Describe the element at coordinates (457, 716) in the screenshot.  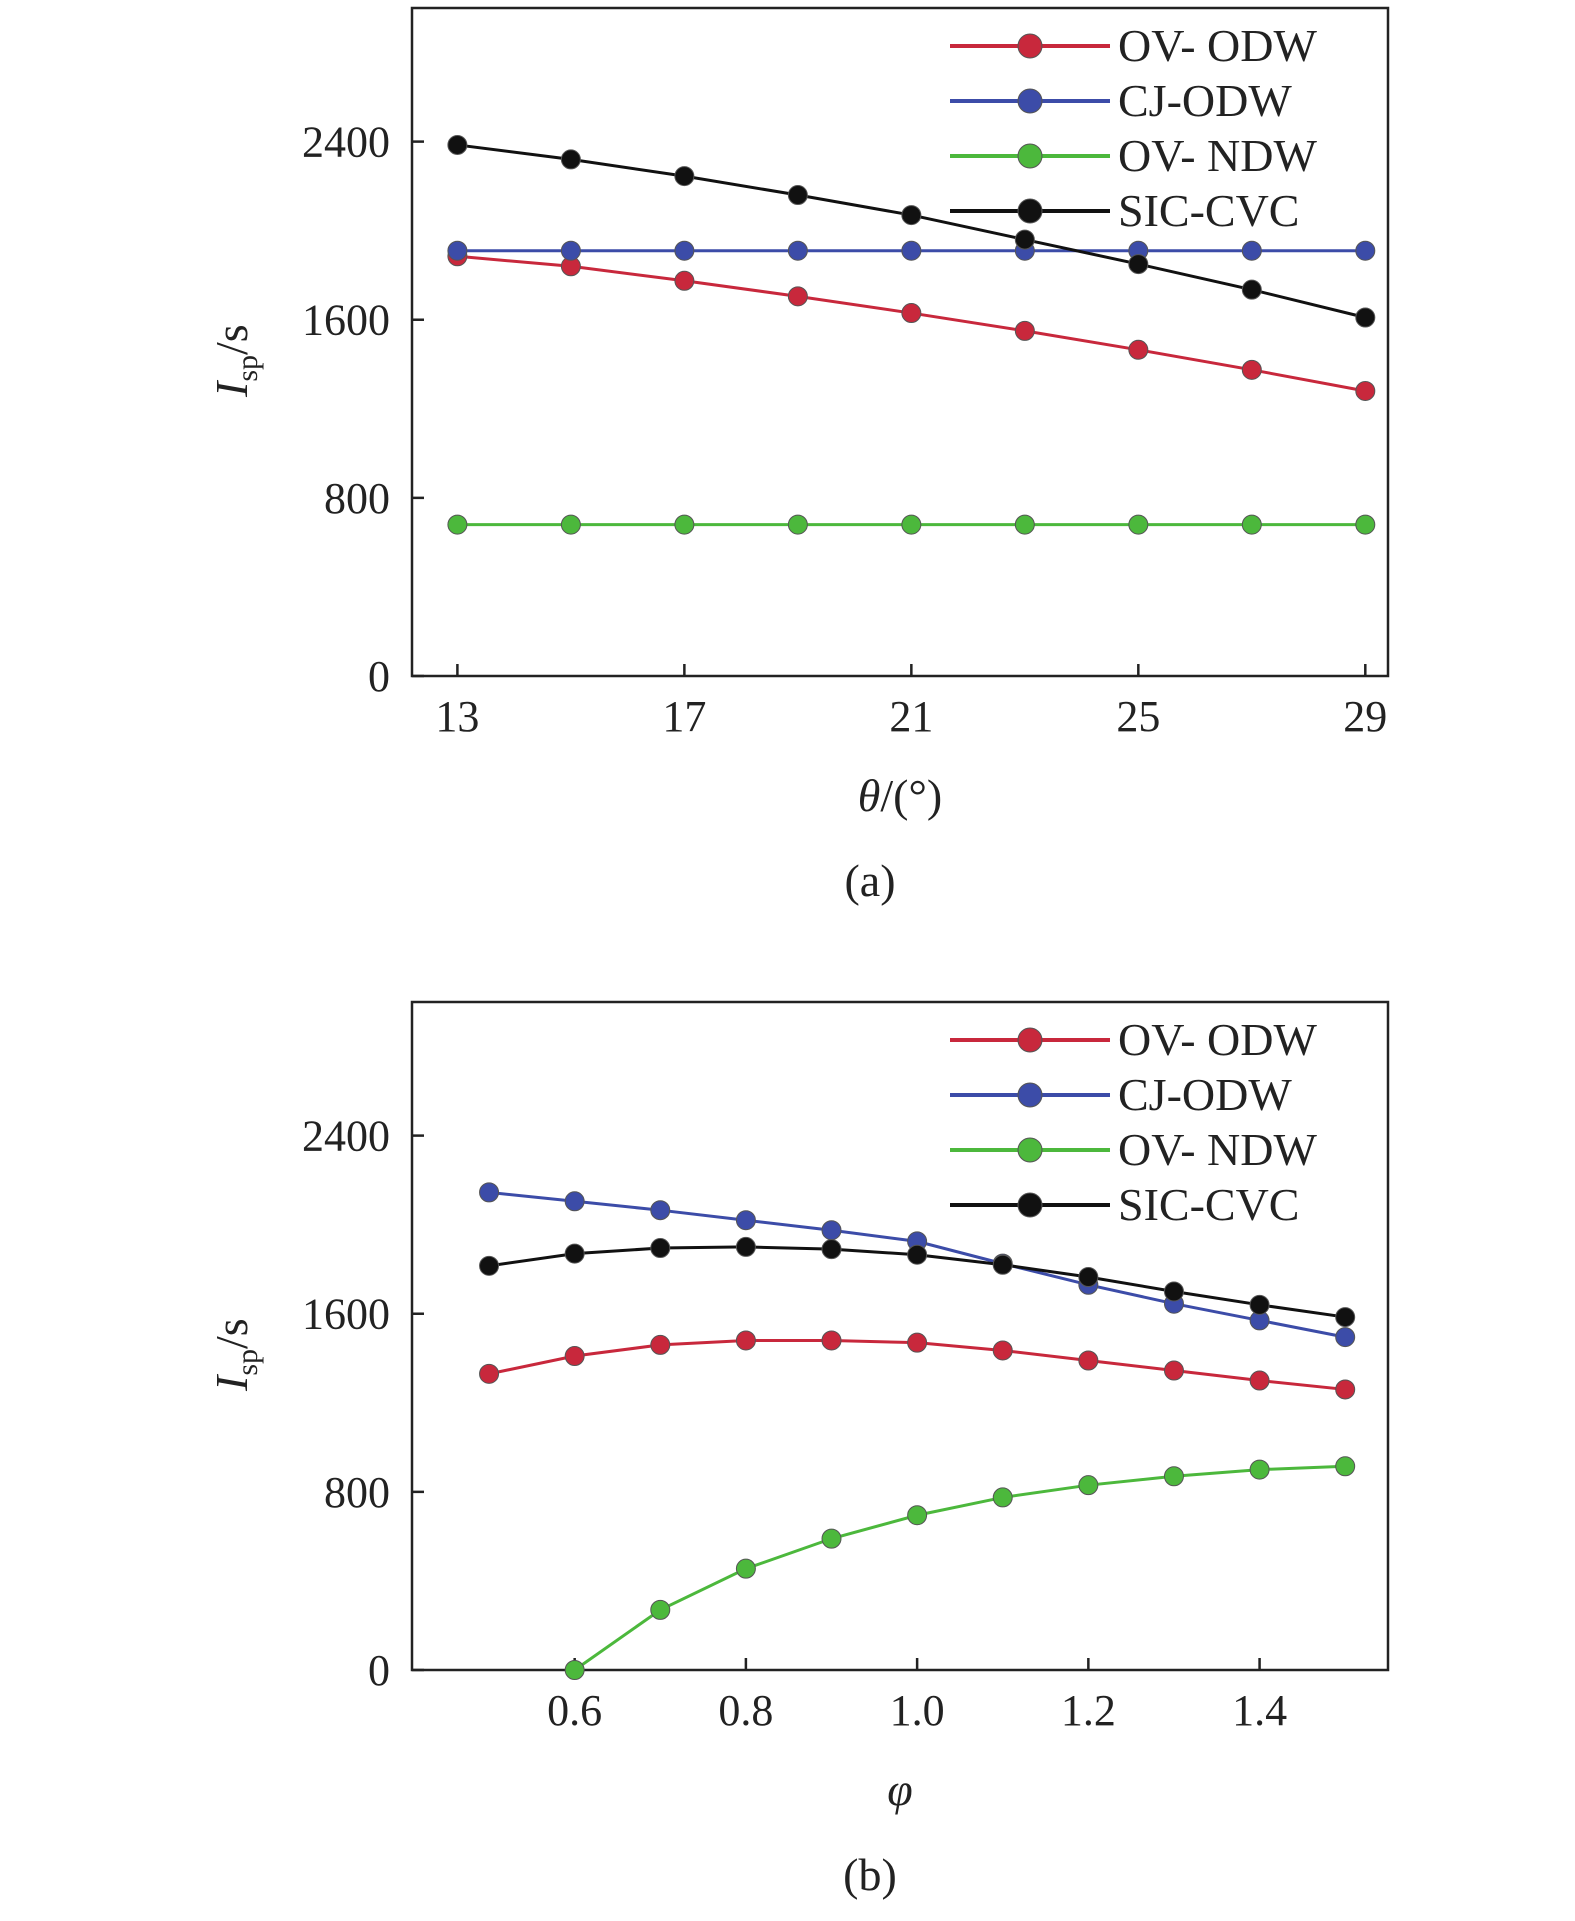
I see `x-tick-label: 13` at that location.